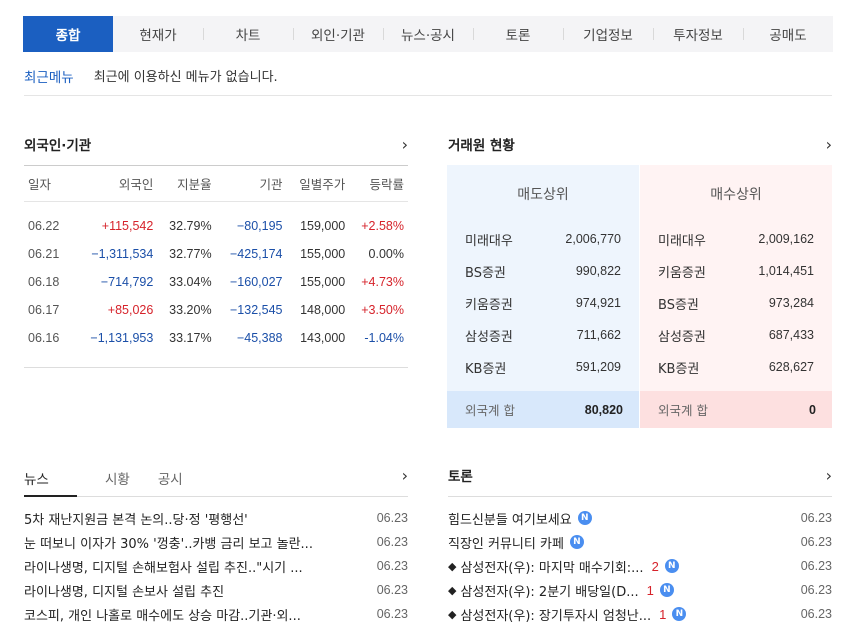  I want to click on tab-news: 뉴스, so click(50, 480).